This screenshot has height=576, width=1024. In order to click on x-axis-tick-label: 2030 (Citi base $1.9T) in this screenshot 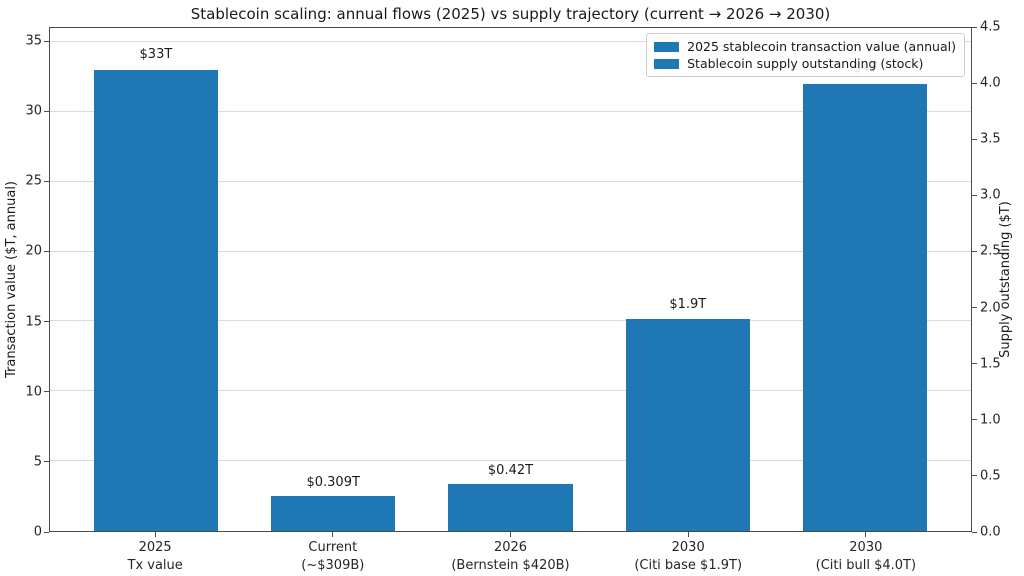, I will do `click(688, 556)`.